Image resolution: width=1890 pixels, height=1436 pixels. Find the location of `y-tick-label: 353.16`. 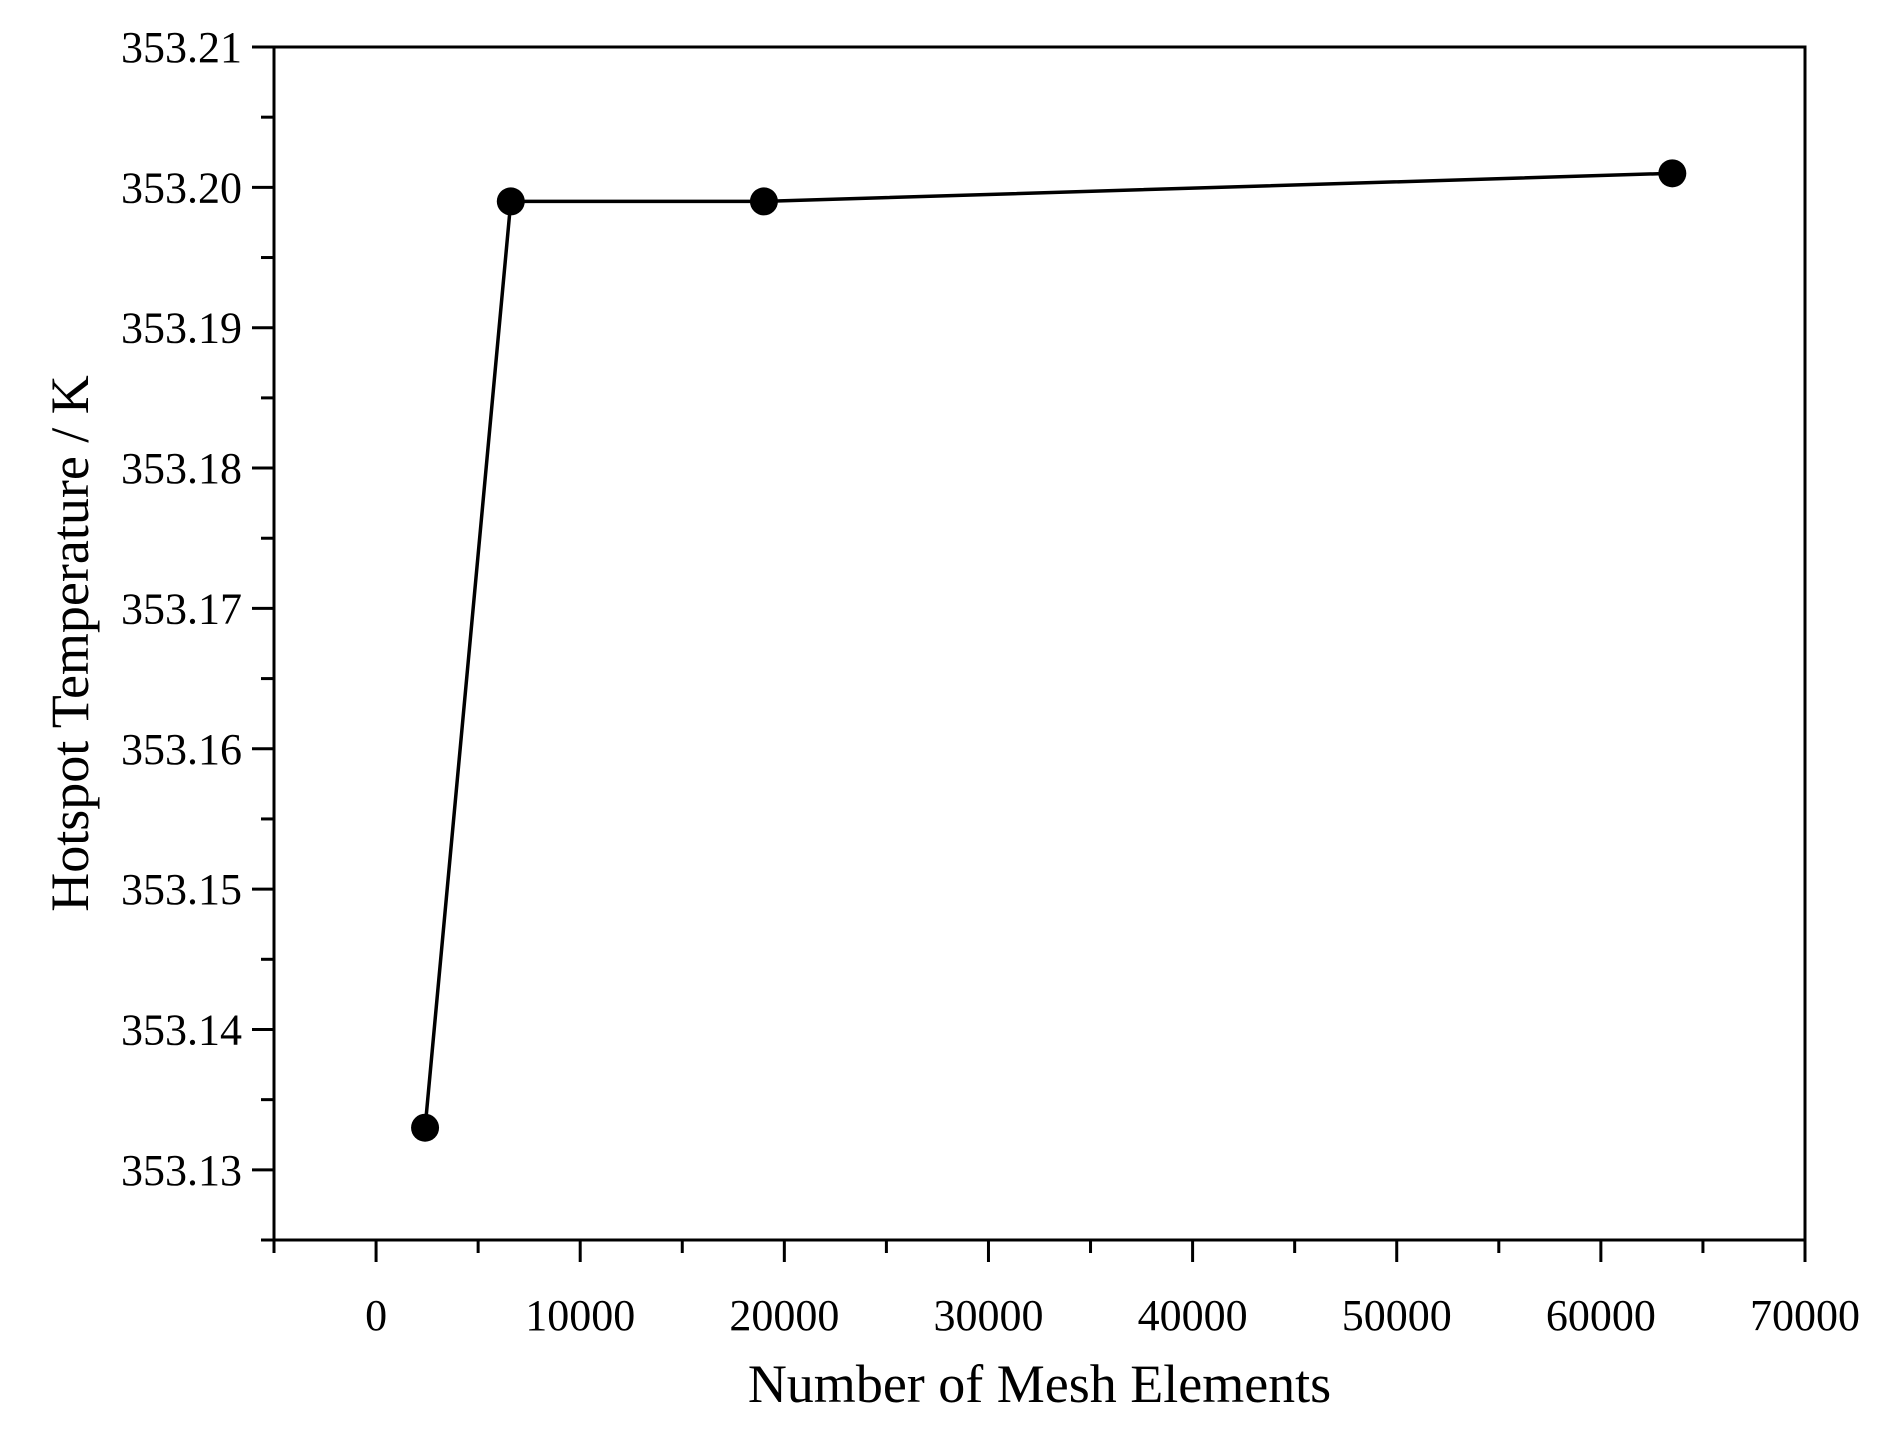

y-tick-label: 353.16 is located at coordinates (181, 749).